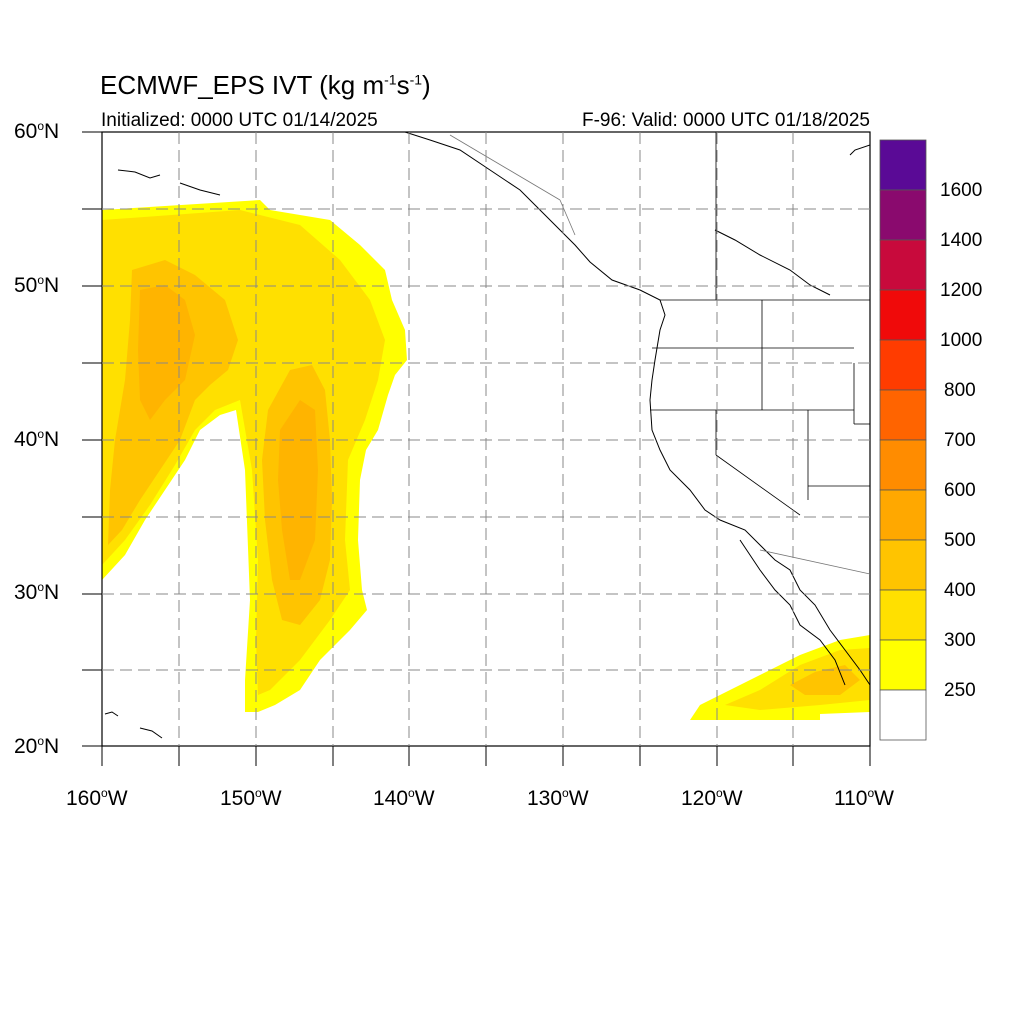 Image resolution: width=1024 pixels, height=1024 pixels. I want to click on lon-label-140: 140oW, so click(404, 798).